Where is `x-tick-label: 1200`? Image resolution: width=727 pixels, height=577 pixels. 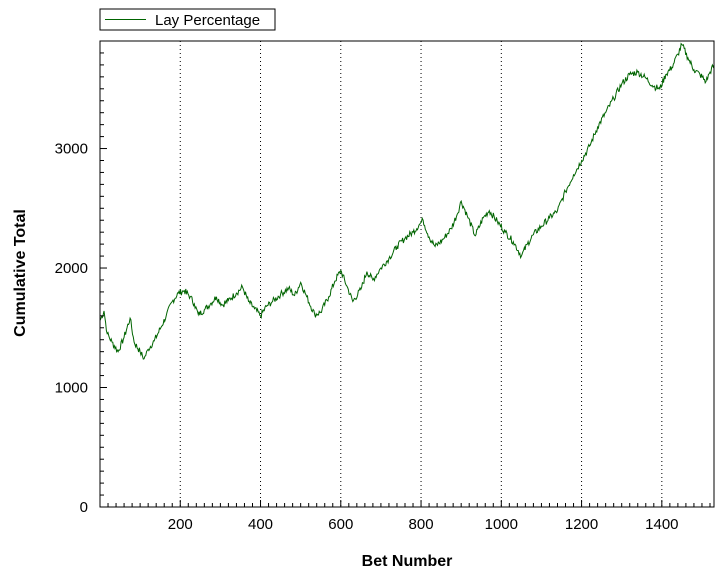 x-tick-label: 1200 is located at coordinates (581, 524).